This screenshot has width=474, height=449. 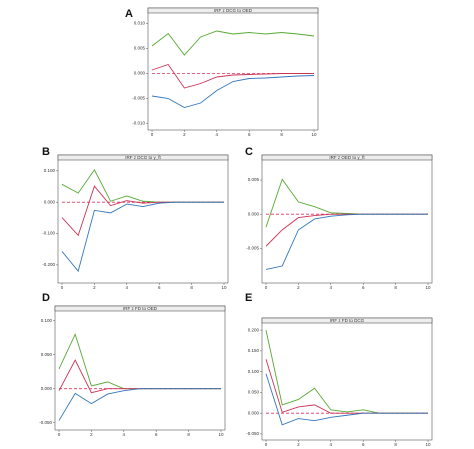 I want to click on y-tick-label: -0.200, so click(x=48, y=264).